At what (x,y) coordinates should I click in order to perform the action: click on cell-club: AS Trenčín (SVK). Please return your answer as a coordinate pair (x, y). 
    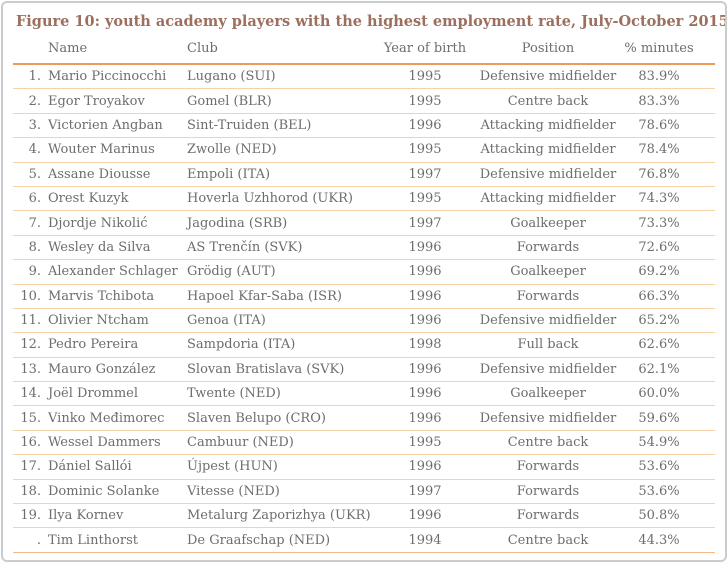
    Looking at the image, I should click on (281, 248).